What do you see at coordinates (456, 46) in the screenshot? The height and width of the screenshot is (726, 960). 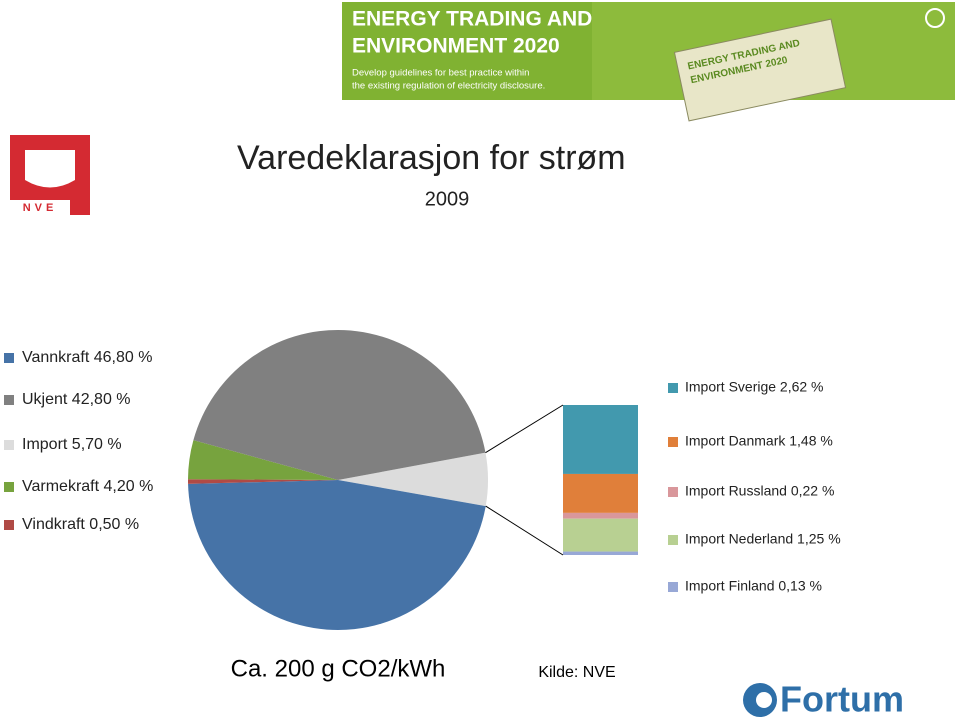 I see `banner-title: ENVIRONMENT 2020` at bounding box center [456, 46].